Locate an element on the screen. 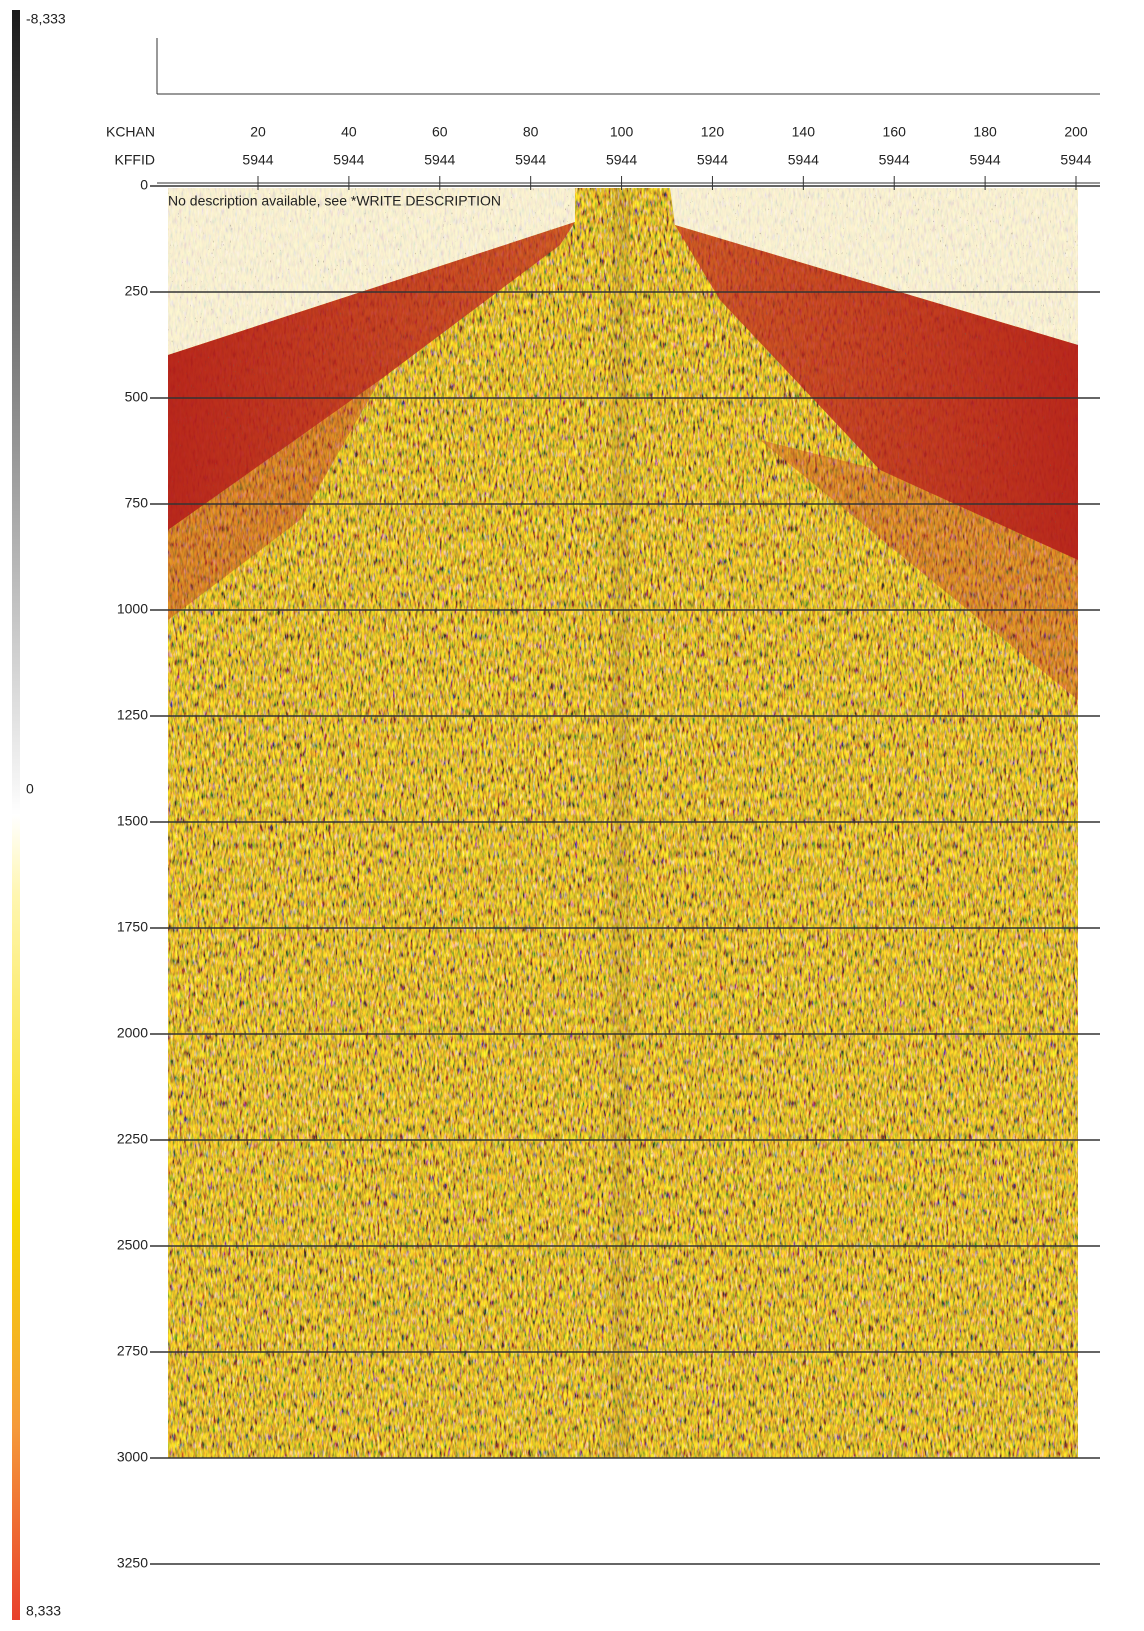 Image resolution: width=1144 pixels, height=1631 pixels. colorbar-mid-label: 0 is located at coordinates (30, 789).